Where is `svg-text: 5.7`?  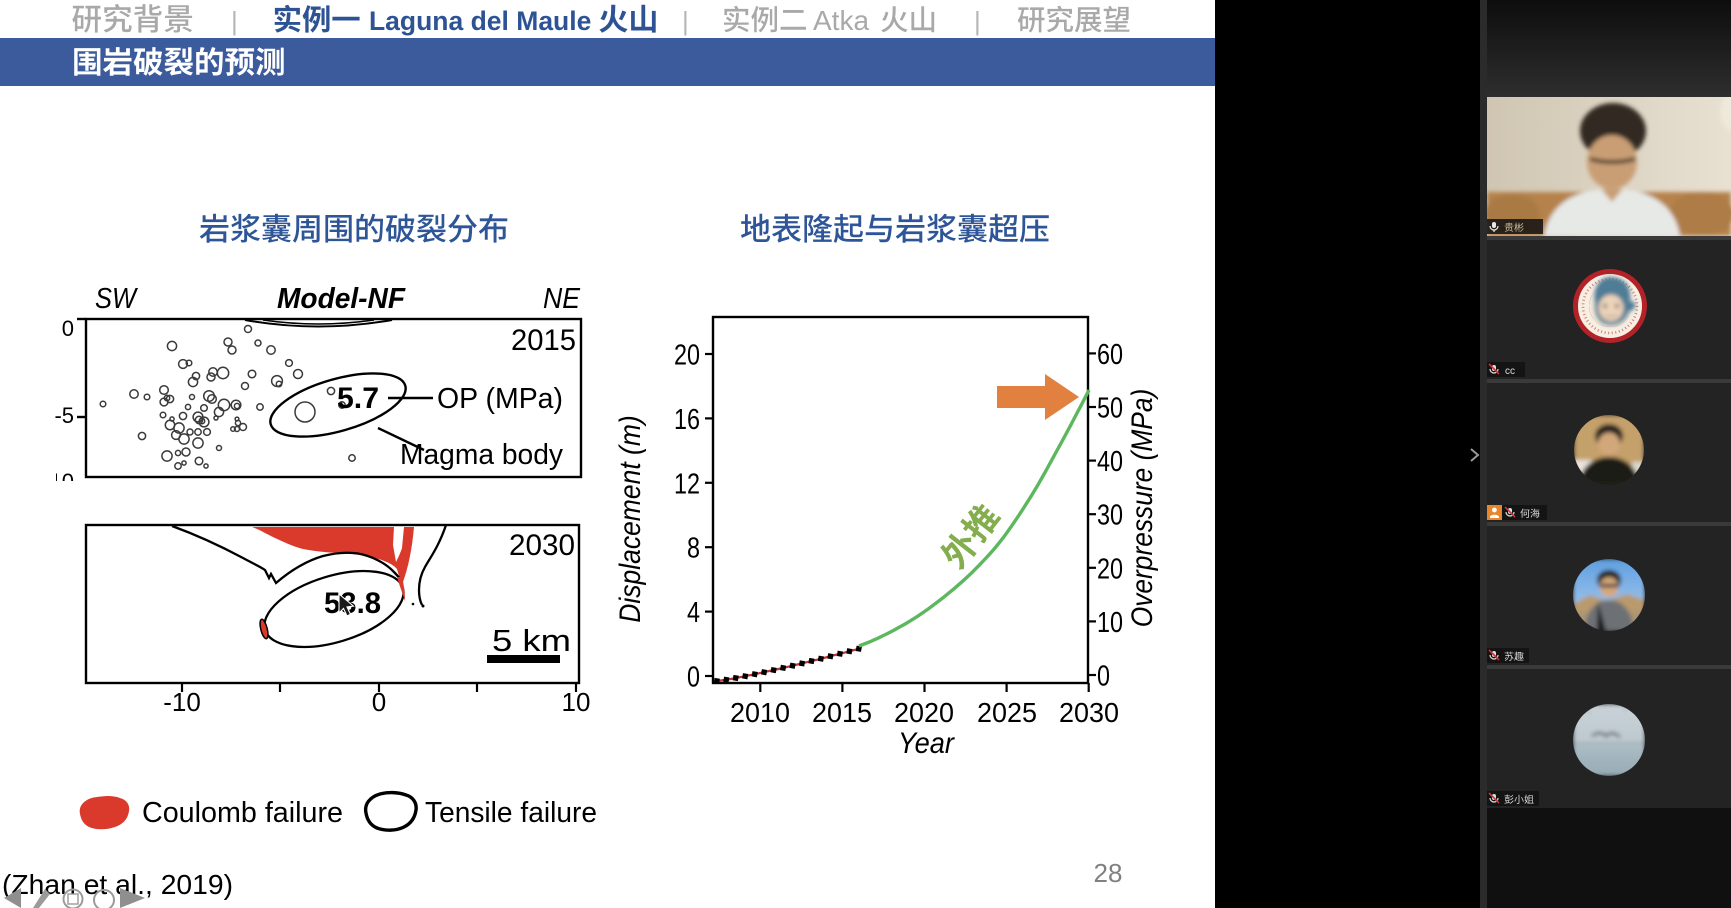 svg-text: 5.7 is located at coordinates (358, 398).